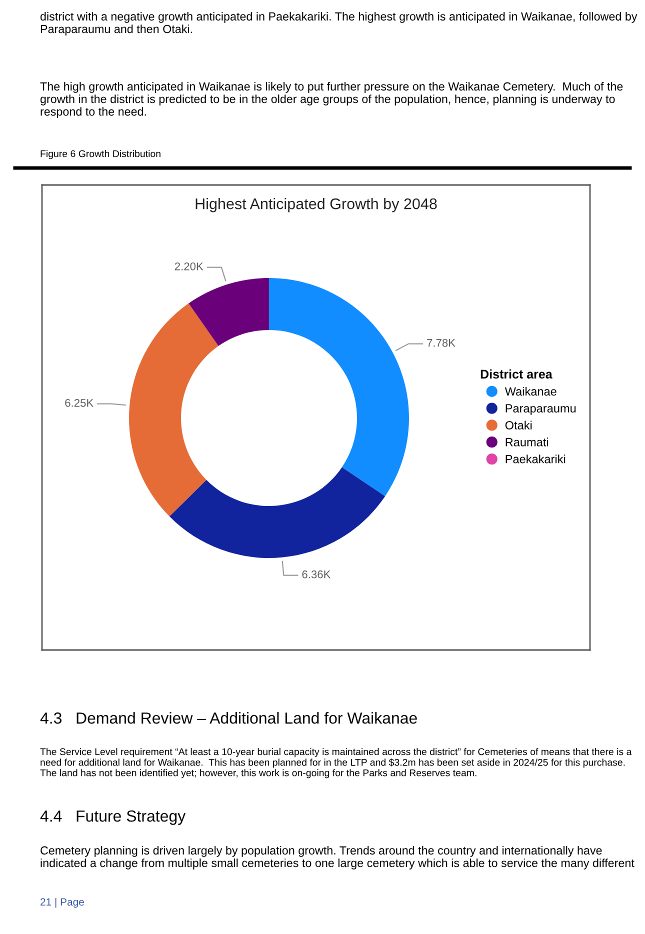  What do you see at coordinates (331, 100) in the screenshot?
I see `text: The high growth anticipated in Waikanae is likely to put further pressure on the Waikanae Cemetery. Much of the growth in the district is predicted to be in the older age groups of the population, hence, planning is underway to respond to the need.` at bounding box center [331, 100].